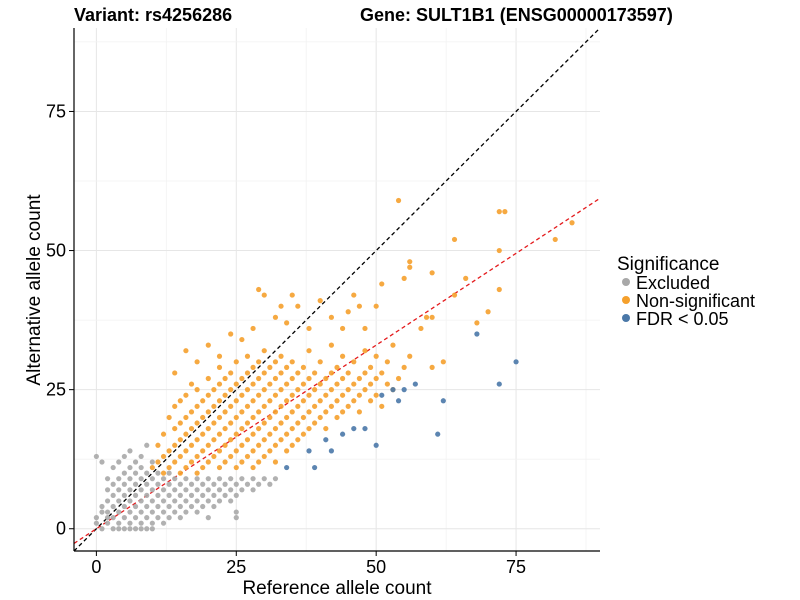 The height and width of the screenshot is (600, 800). What do you see at coordinates (516, 567) in the screenshot?
I see `x-tick-label: 75` at bounding box center [516, 567].